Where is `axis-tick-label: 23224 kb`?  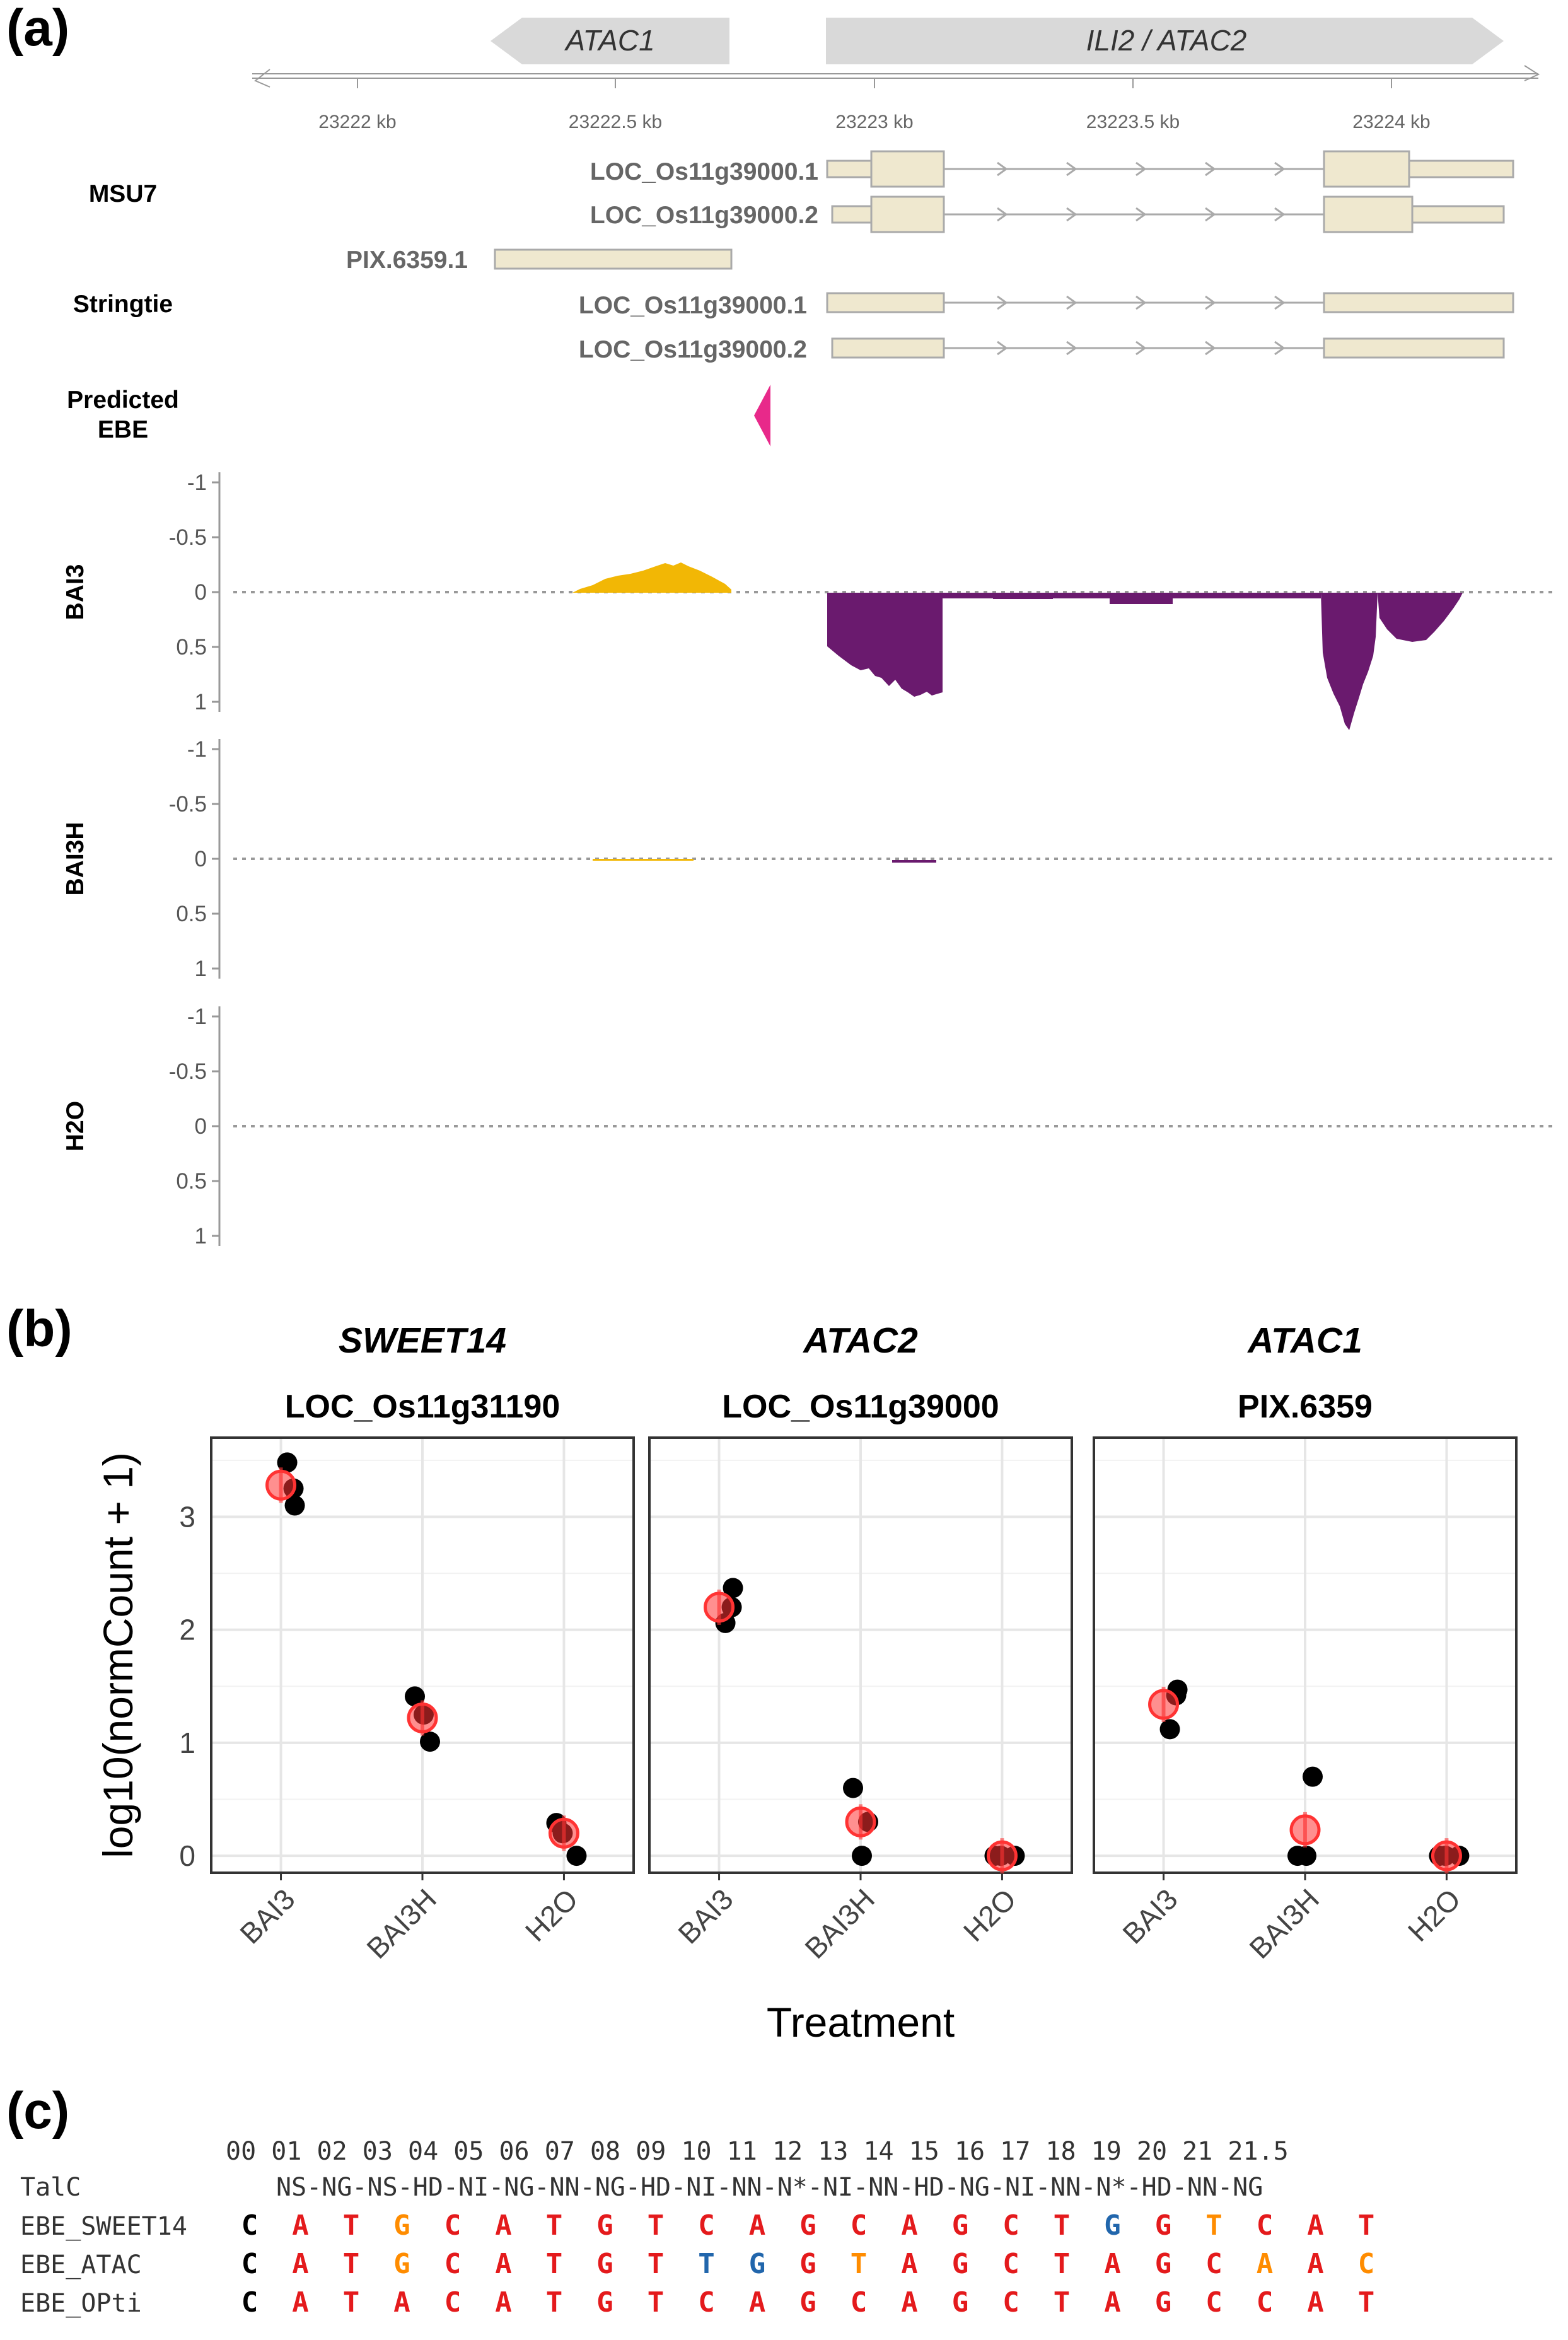
axis-tick-label: 23224 kb is located at coordinates (1391, 122).